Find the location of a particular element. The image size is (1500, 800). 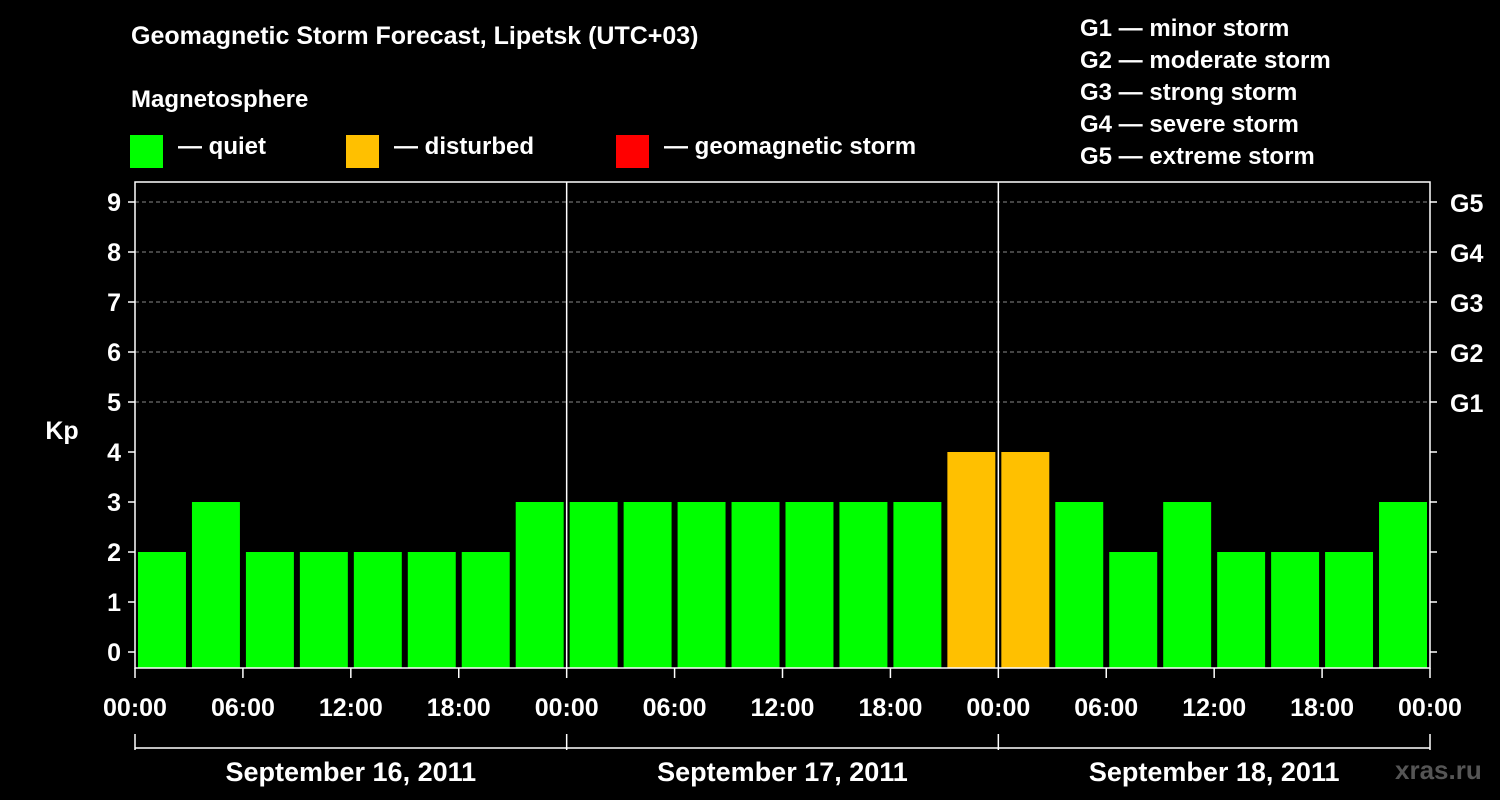

x-tick-label-2: 12:00 is located at coordinates (351, 708).